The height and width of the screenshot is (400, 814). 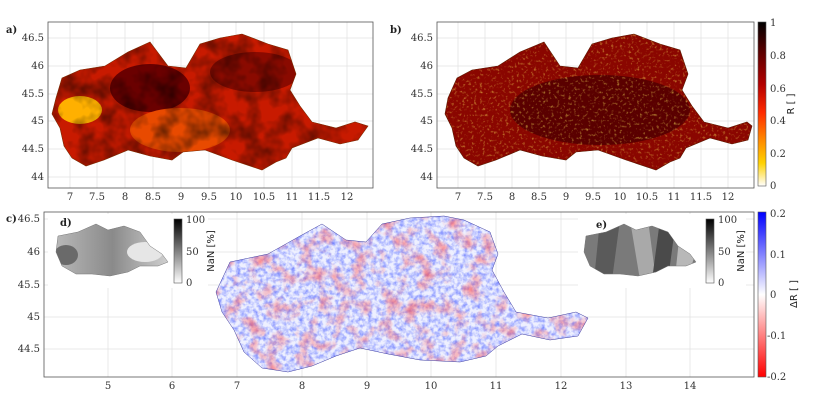 I want to click on panel-b-xtick: 9.5, so click(x=593, y=197).